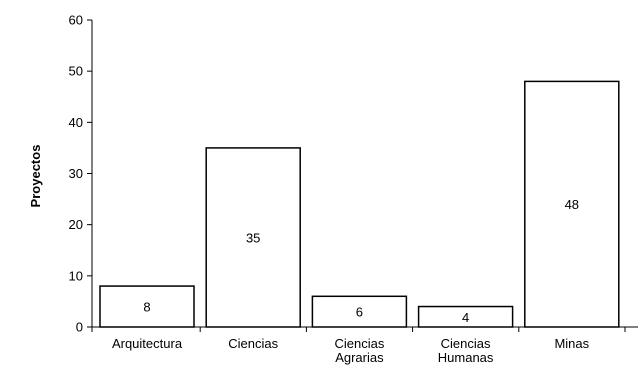  I want to click on data-label: 8, so click(146, 307).